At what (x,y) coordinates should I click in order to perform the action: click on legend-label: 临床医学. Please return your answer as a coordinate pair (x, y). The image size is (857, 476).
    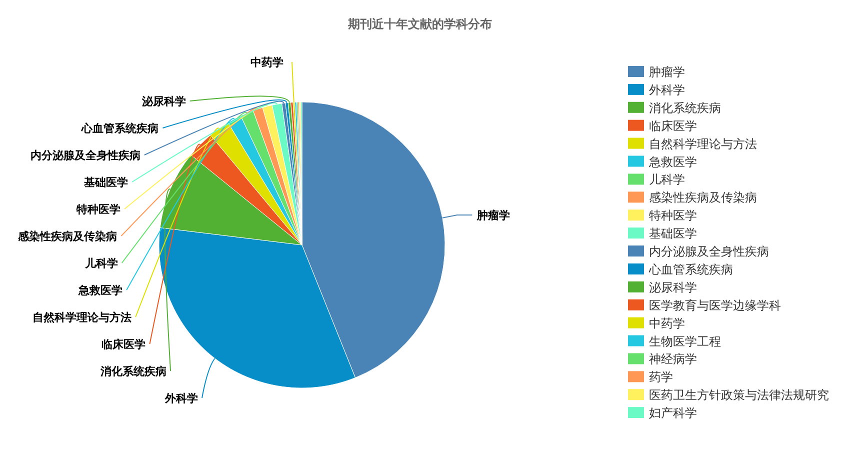
    Looking at the image, I should click on (673, 125).